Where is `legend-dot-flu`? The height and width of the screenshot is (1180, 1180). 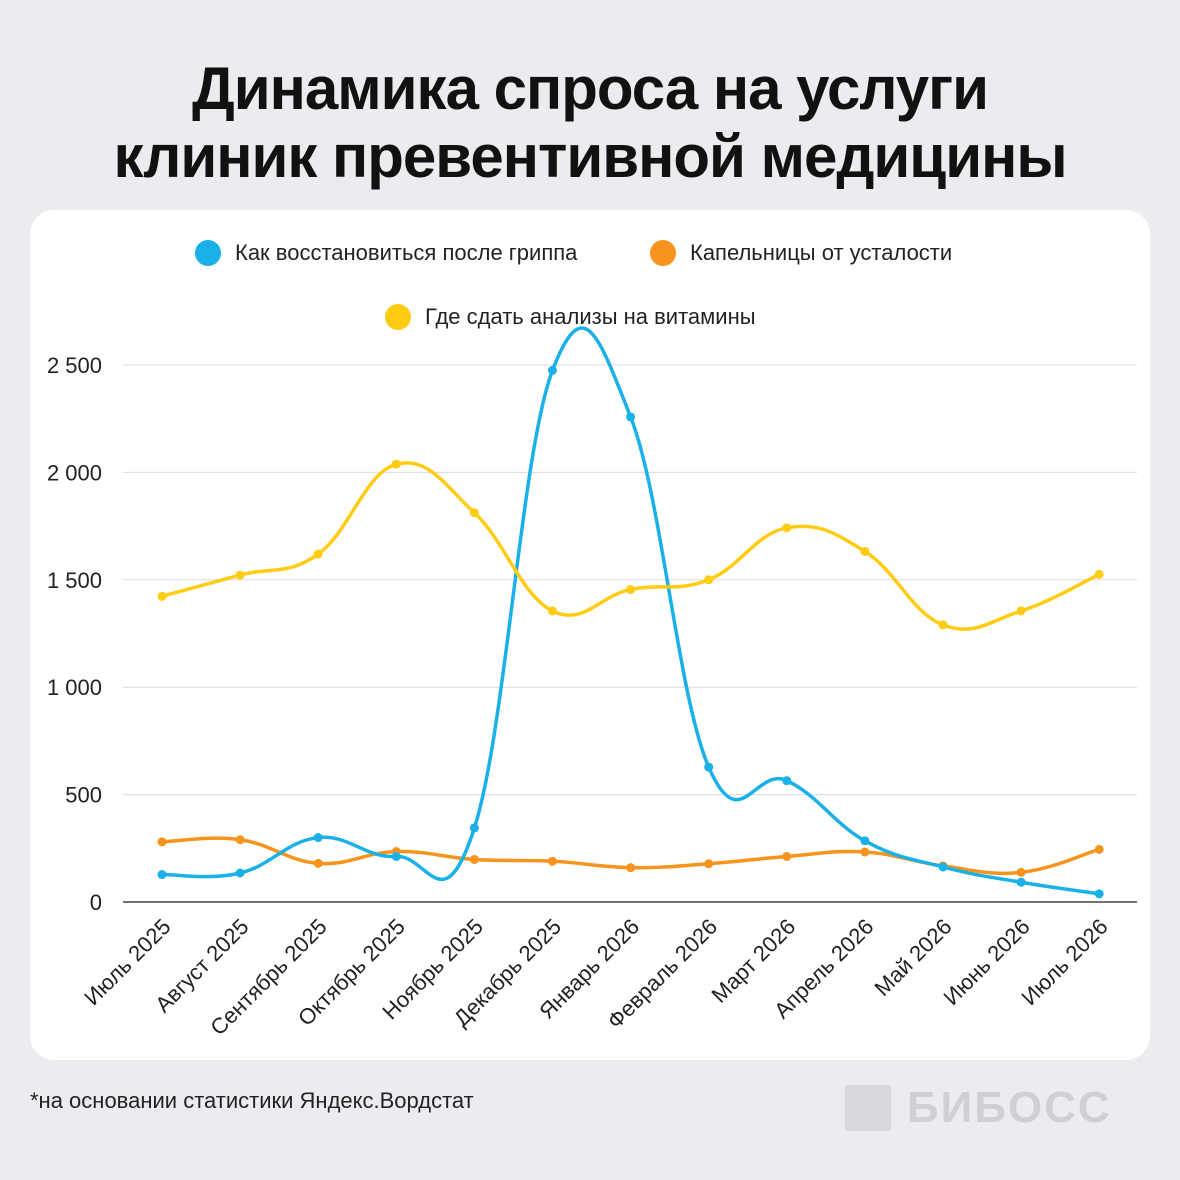
legend-dot-flu is located at coordinates (208, 253).